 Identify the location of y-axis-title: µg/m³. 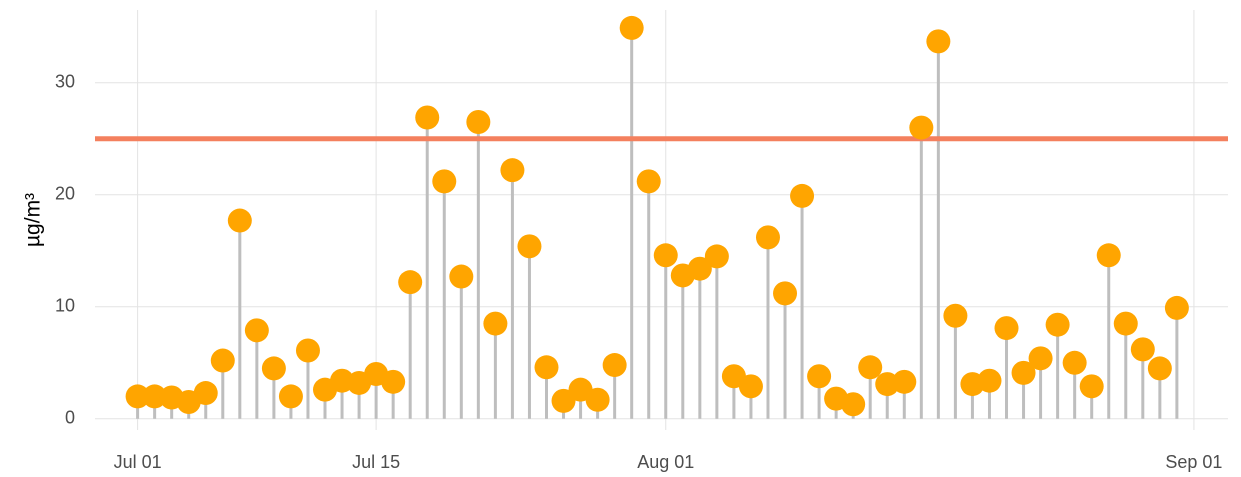
(33, 220).